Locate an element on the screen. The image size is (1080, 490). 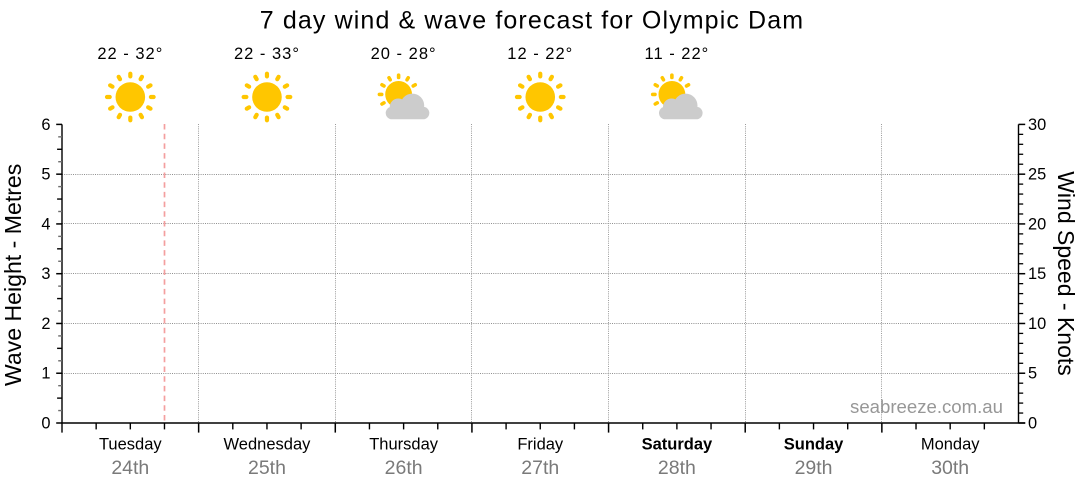
svg-text: 10 is located at coordinates (1037, 324).